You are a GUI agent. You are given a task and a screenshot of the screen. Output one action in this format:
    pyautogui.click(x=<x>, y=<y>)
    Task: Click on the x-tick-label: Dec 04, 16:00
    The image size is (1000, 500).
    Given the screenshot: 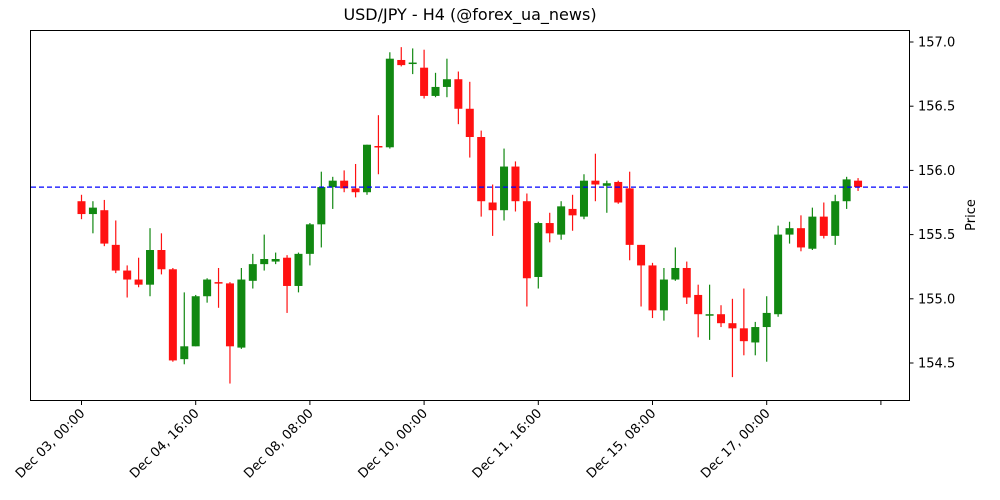 What is the action you would take?
    pyautogui.click(x=164, y=443)
    